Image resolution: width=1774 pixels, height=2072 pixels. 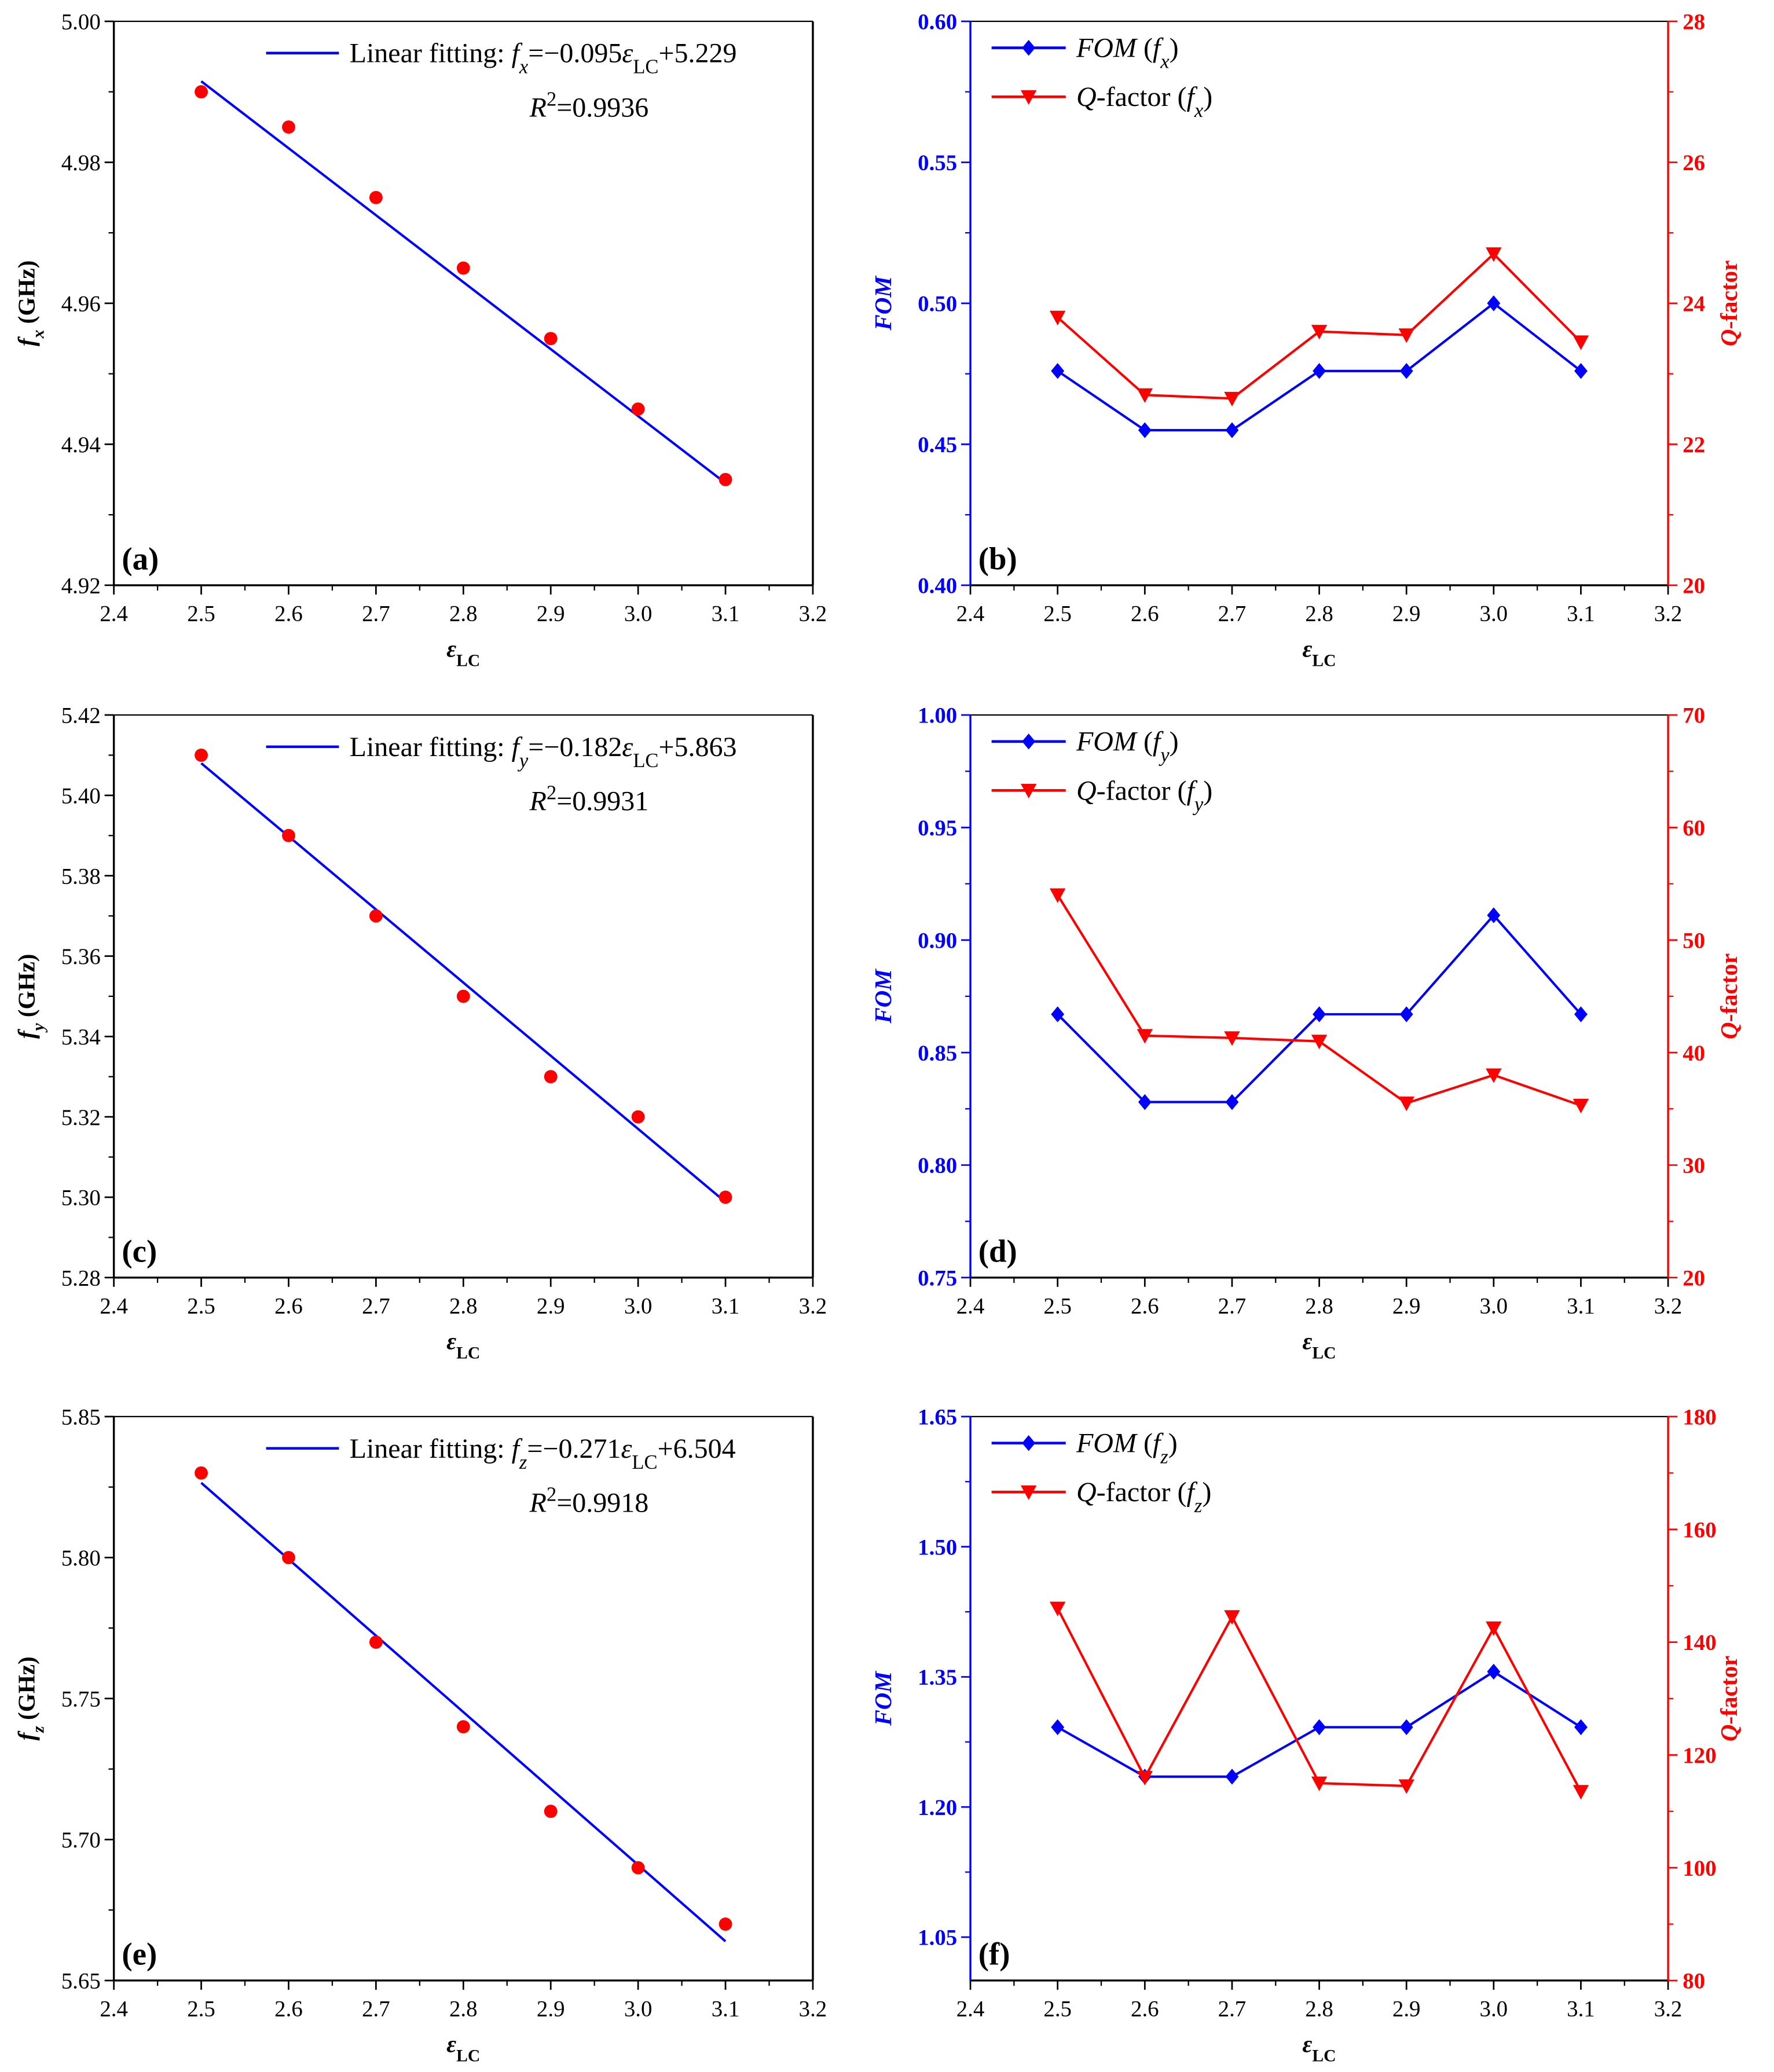 I want to click on legend-r2-label-part: =0.9918, so click(x=602, y=1503).